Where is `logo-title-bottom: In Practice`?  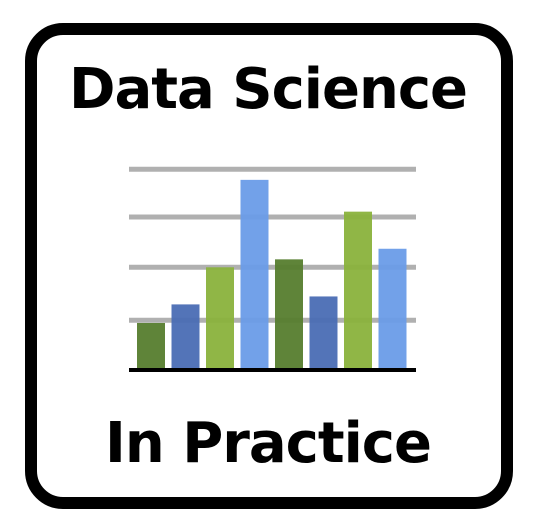
logo-title-bottom: In Practice is located at coordinates (268, 443).